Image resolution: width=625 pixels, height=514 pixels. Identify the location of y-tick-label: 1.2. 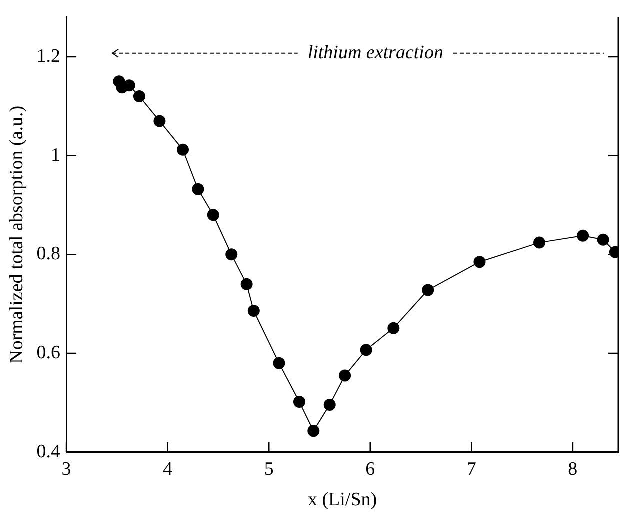
(48, 56).